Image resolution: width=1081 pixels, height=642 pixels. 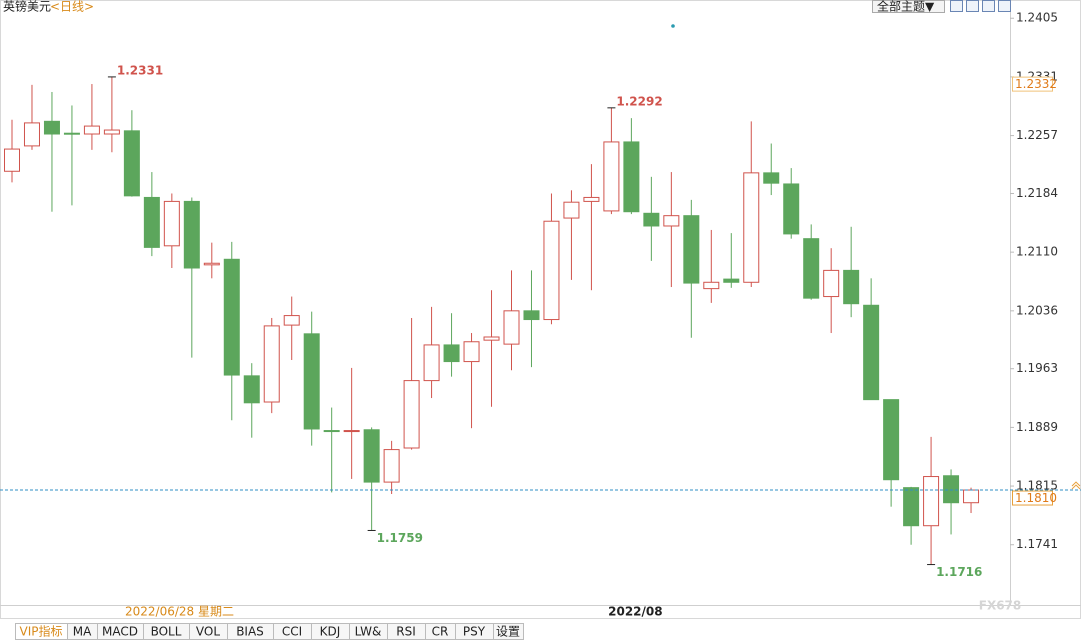 I want to click on last-price-box, so click(x=1032, y=498).